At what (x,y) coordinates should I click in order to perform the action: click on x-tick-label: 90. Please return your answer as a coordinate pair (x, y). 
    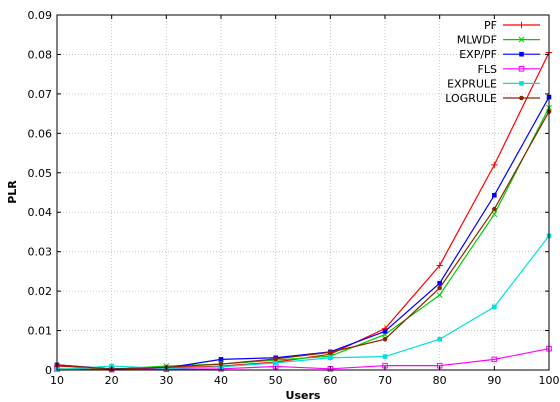
    Looking at the image, I should click on (494, 380).